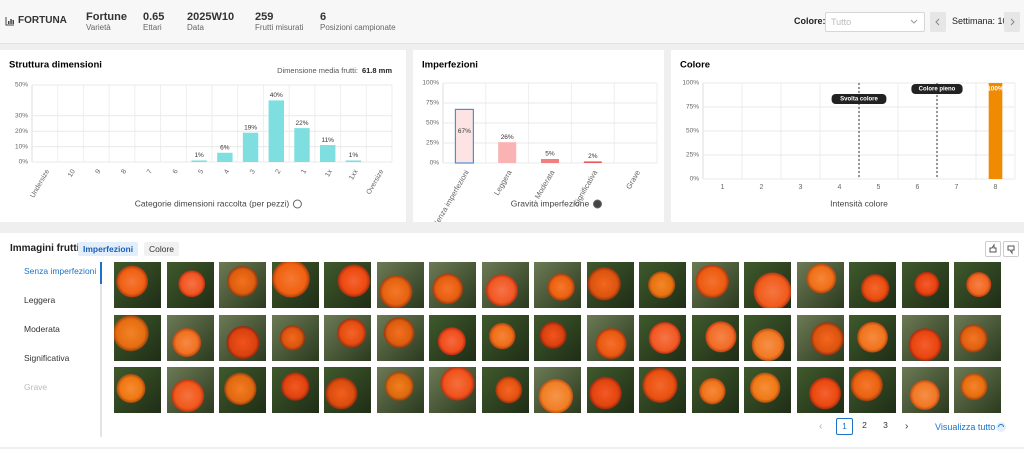 The height and width of the screenshot is (449, 1024). What do you see at coordinates (42, 20) in the screenshot?
I see `header-title: FORTUNA` at bounding box center [42, 20].